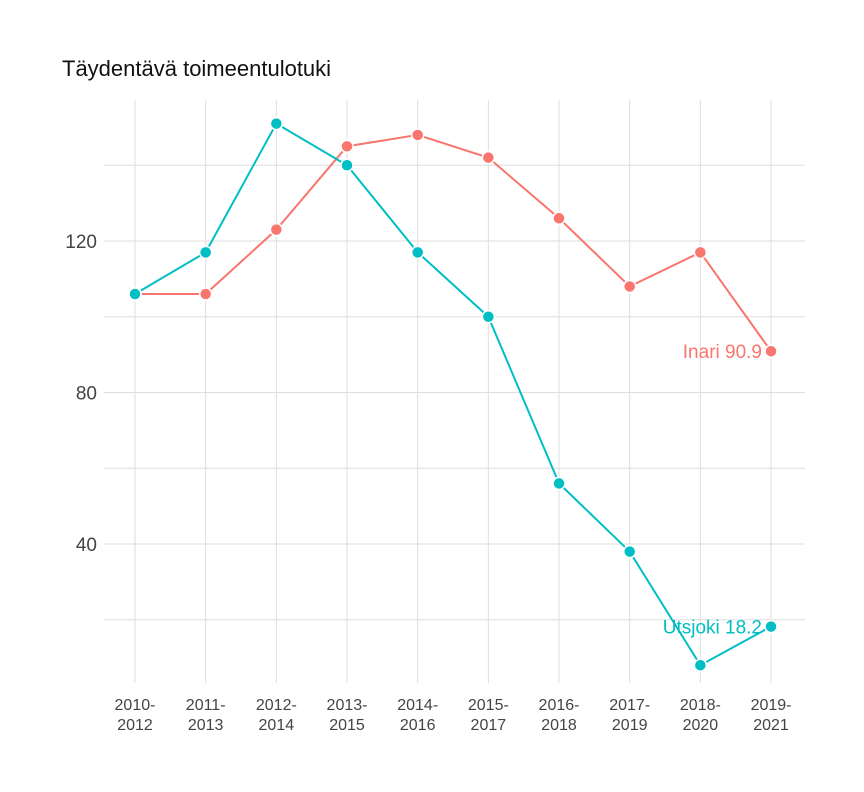 The width and height of the screenshot is (864, 792). What do you see at coordinates (347, 715) in the screenshot?
I see `x-tick-label: 2013-2015` at bounding box center [347, 715].